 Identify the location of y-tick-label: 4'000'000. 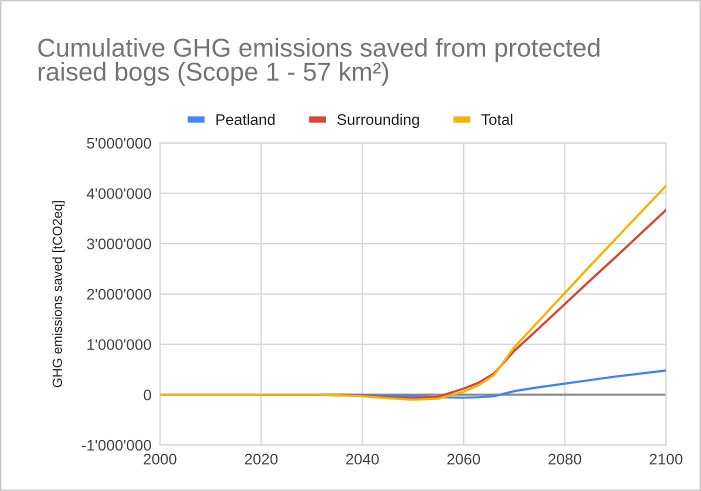
(119, 194).